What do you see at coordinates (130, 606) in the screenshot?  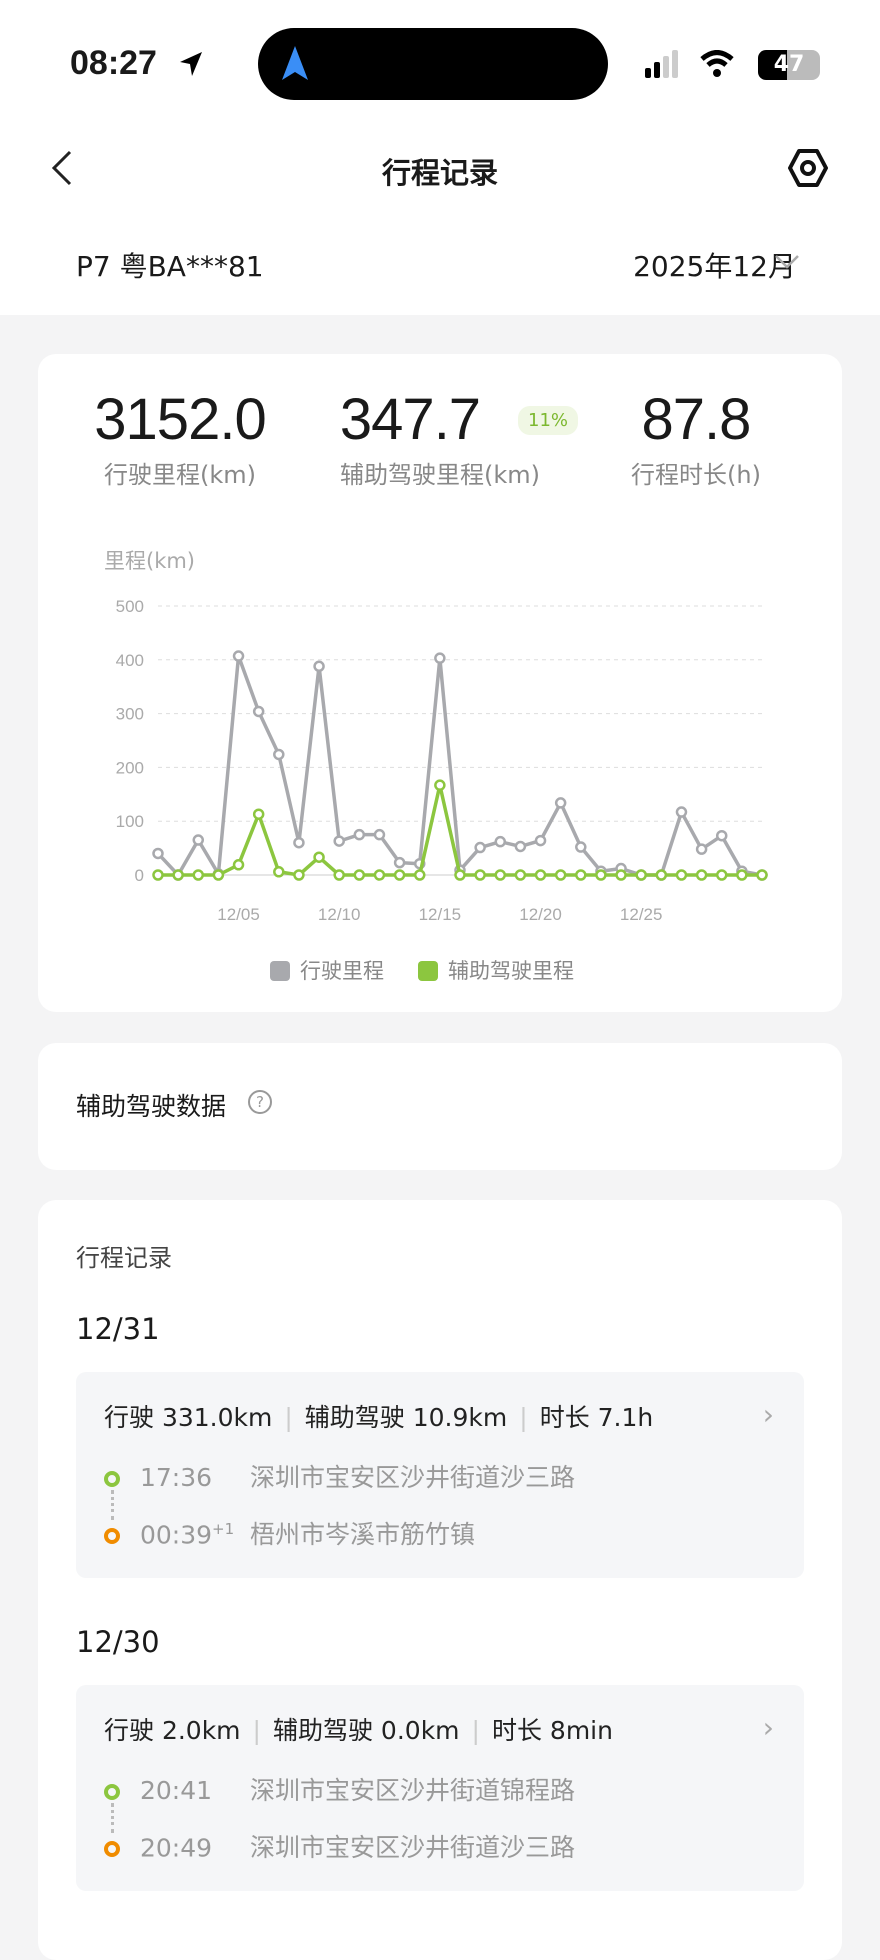 I see `y-tick-label: 500` at bounding box center [130, 606].